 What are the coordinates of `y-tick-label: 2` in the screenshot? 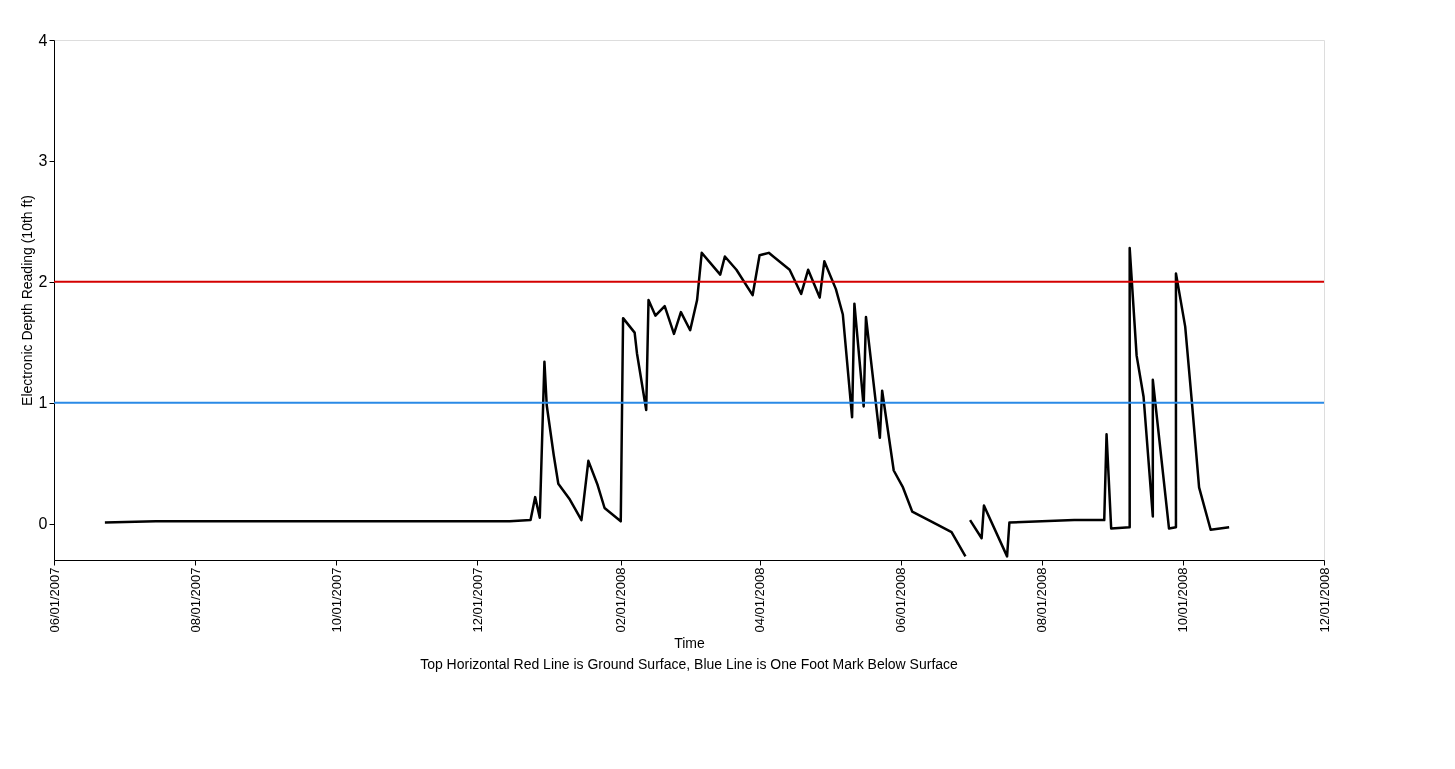 It's located at (43, 282).